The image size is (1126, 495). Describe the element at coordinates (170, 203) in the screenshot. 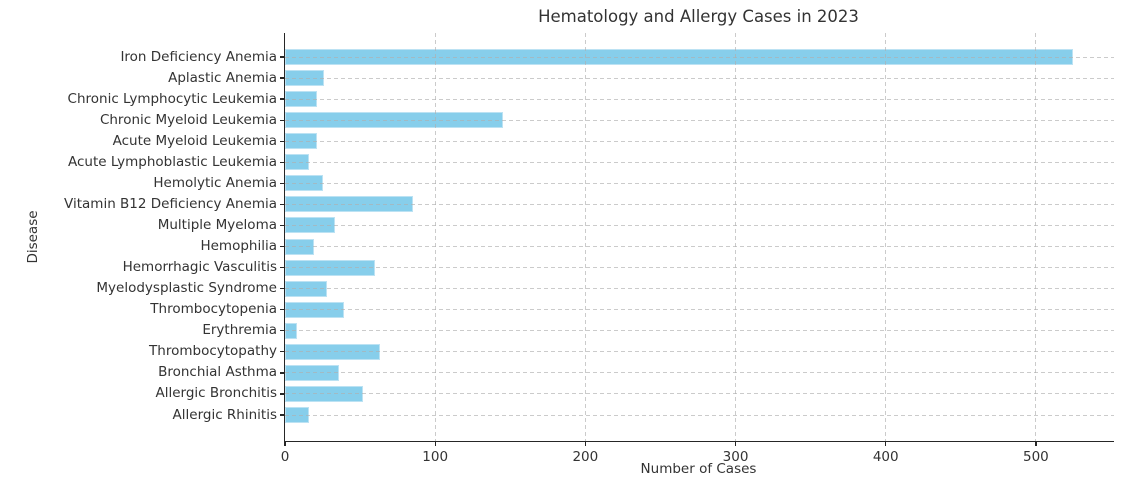

I see `y-tick-label: Vitamin B12 Deficiency Anemia` at that location.